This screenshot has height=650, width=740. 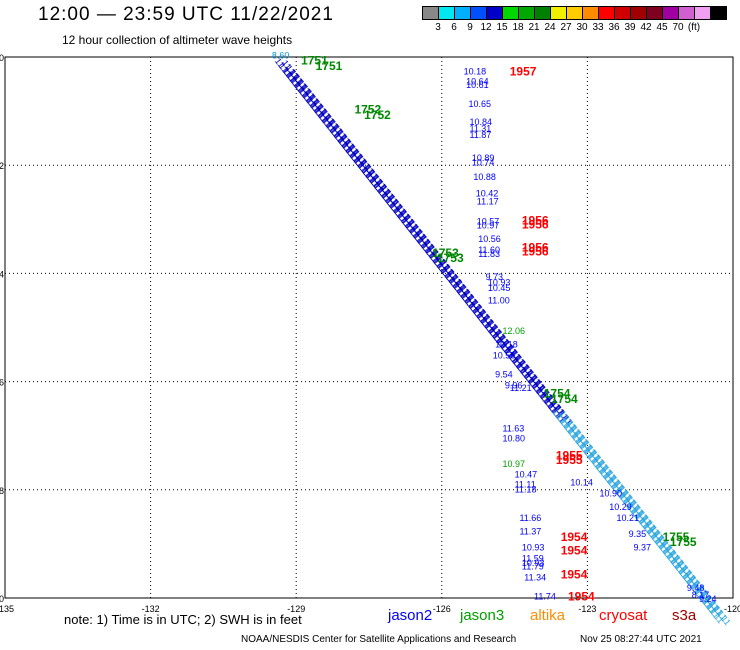 I want to click on jason2-swh-value: 11.11, so click(x=525, y=484).